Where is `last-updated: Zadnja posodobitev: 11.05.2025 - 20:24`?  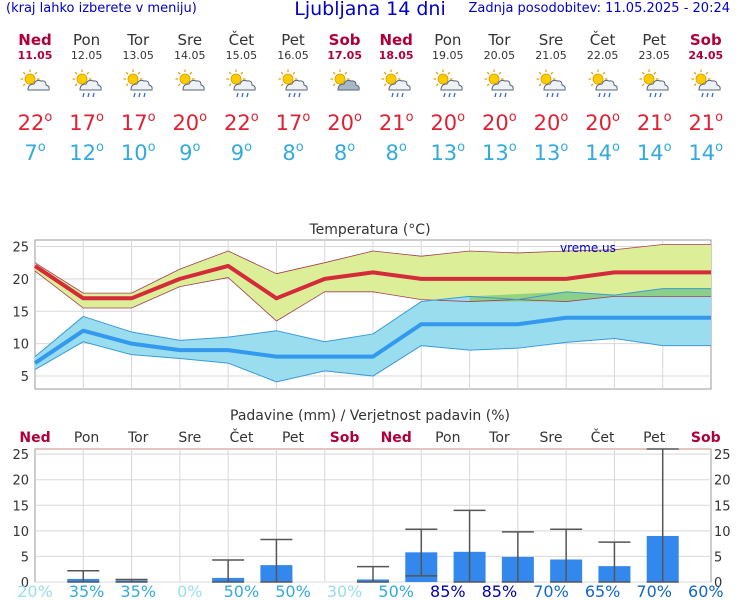
last-updated: Zadnja posodobitev: 11.05.2025 - 20:24 is located at coordinates (599, 8).